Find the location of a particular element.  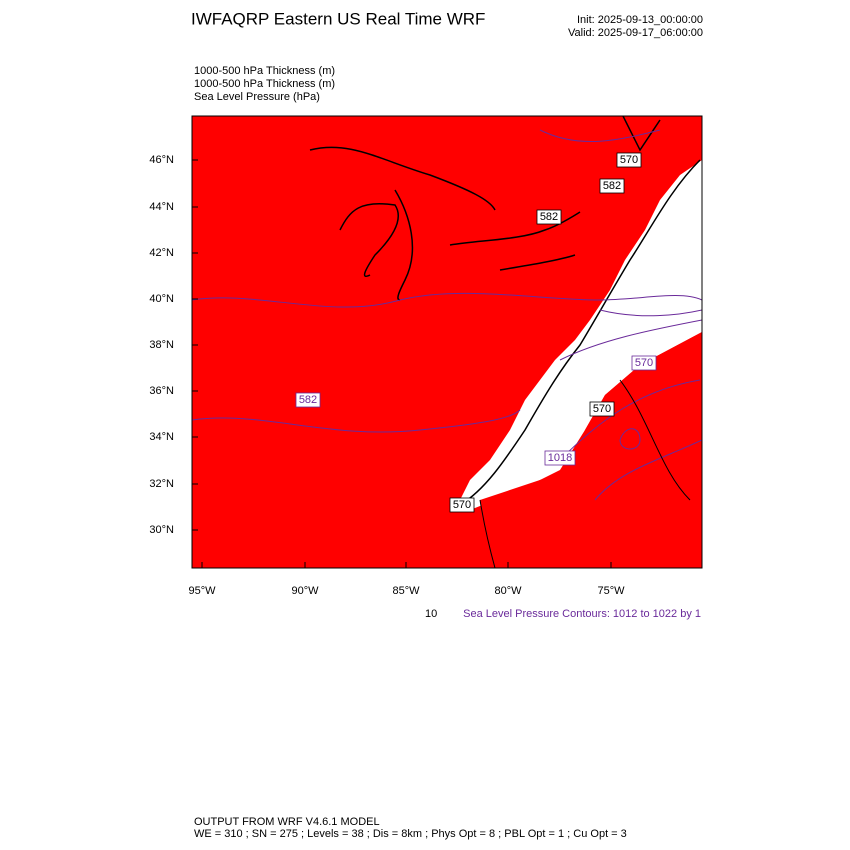

contour-fragment: 10 is located at coordinates (431, 614).